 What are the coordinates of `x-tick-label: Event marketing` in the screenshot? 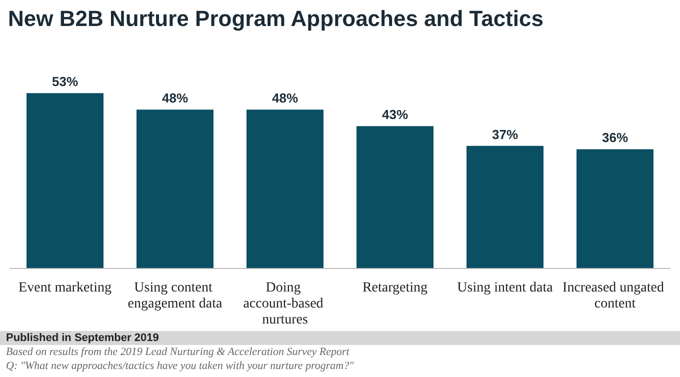 It's located at (65, 288).